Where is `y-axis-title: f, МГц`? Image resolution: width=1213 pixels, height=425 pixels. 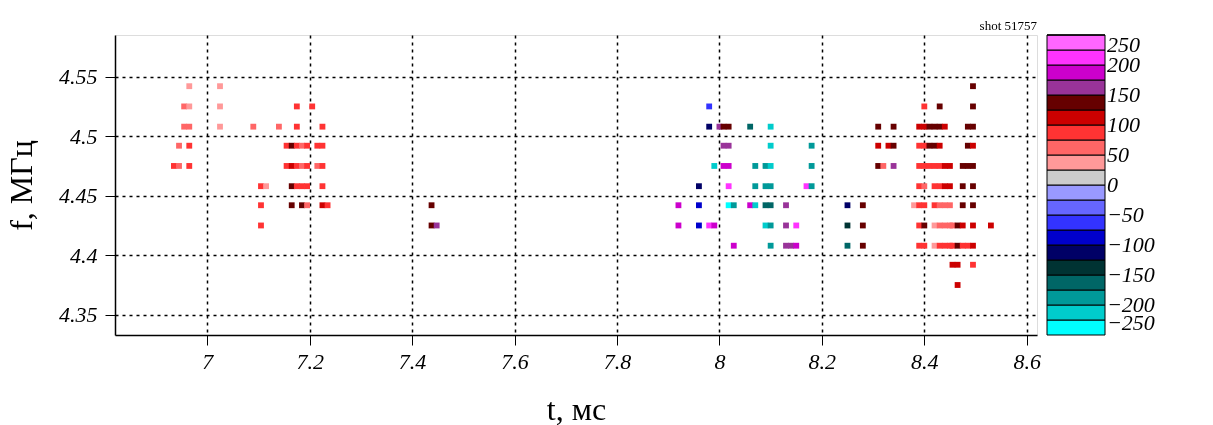
y-axis-title: f, МГц is located at coordinates (21, 185).